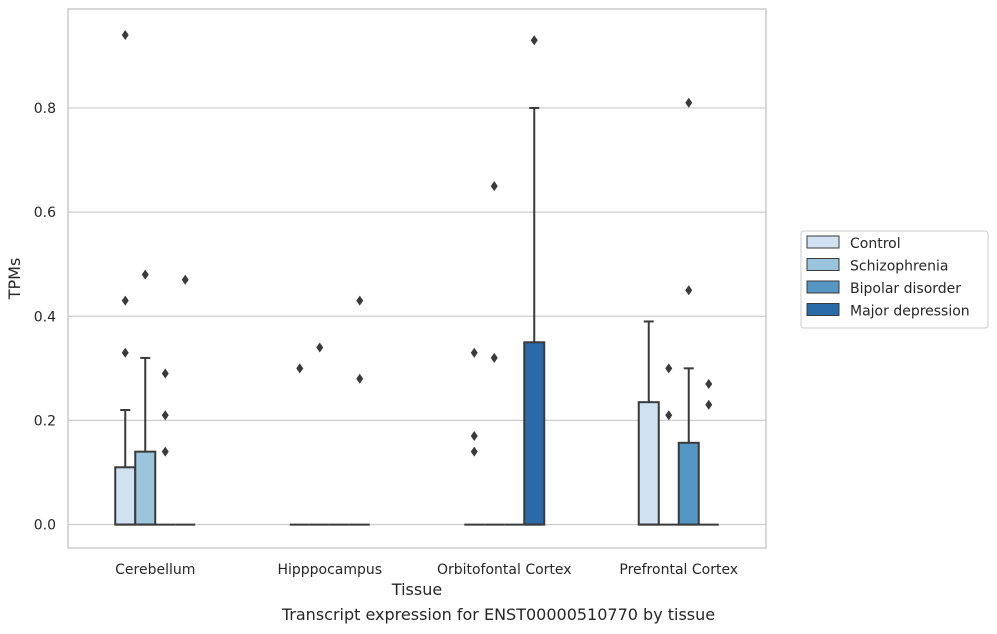 The image size is (997, 634). Describe the element at coordinates (905, 289) in the screenshot. I see `legend-label: Bipolar disorder` at that location.